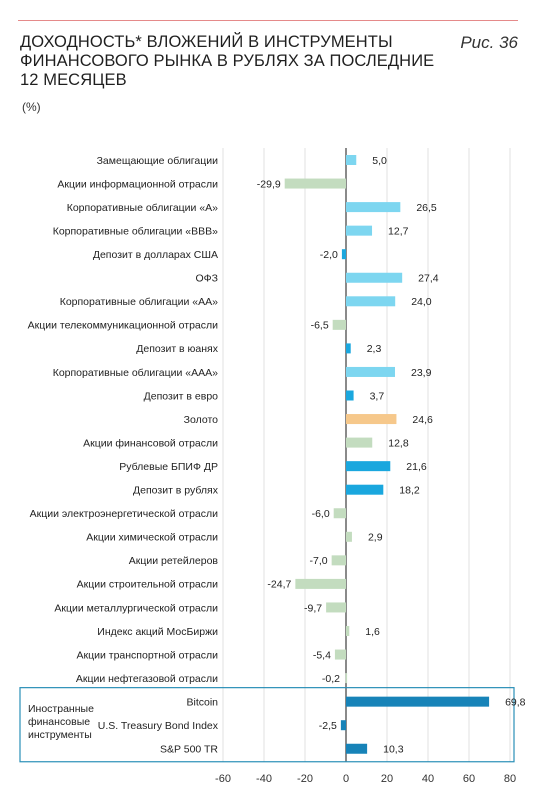 Image resolution: width=540 pixels, height=800 pixels. Describe the element at coordinates (393, 750) in the screenshot. I see `value-label: 10,3` at that location.